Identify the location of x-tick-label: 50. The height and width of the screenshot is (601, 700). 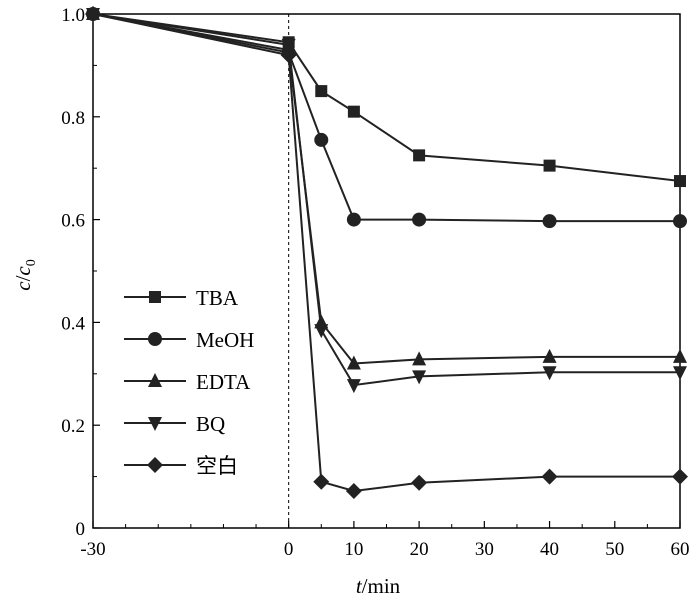
(614, 549).